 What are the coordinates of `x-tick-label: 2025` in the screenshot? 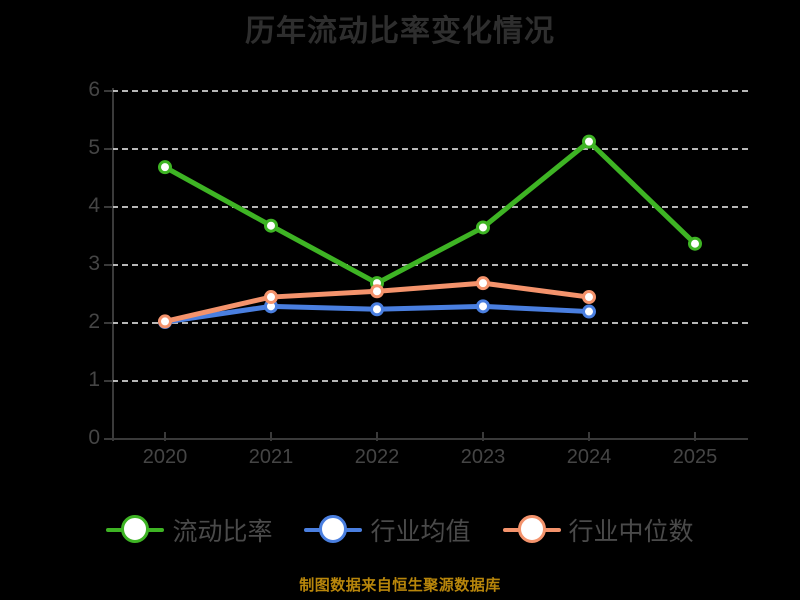 It's located at (695, 457).